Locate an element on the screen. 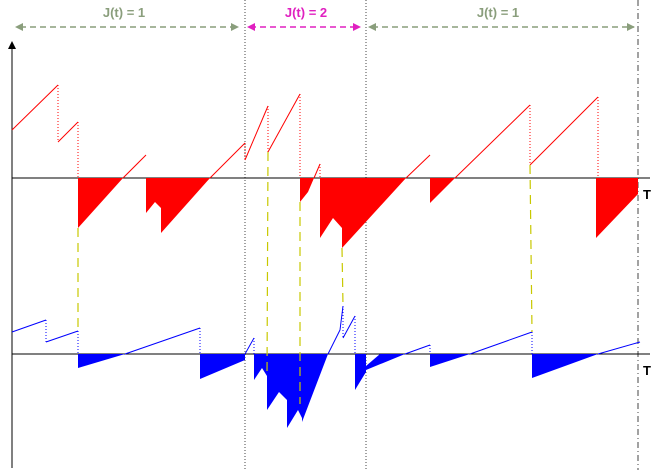 Image resolution: width=654 pixels, height=476 pixels. upper-axis-label: T is located at coordinates (647, 194).